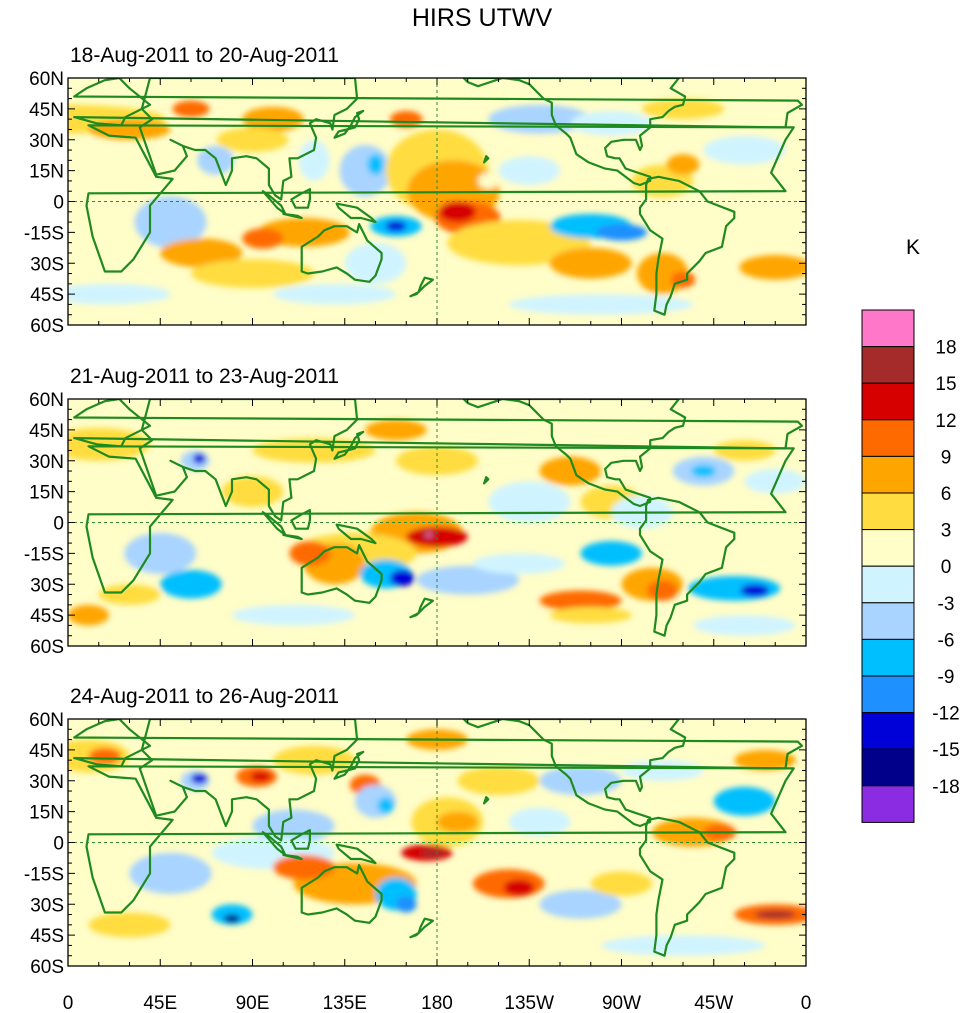 This screenshot has height=1013, width=964. I want to click on colorbar-label: 9, so click(946, 457).